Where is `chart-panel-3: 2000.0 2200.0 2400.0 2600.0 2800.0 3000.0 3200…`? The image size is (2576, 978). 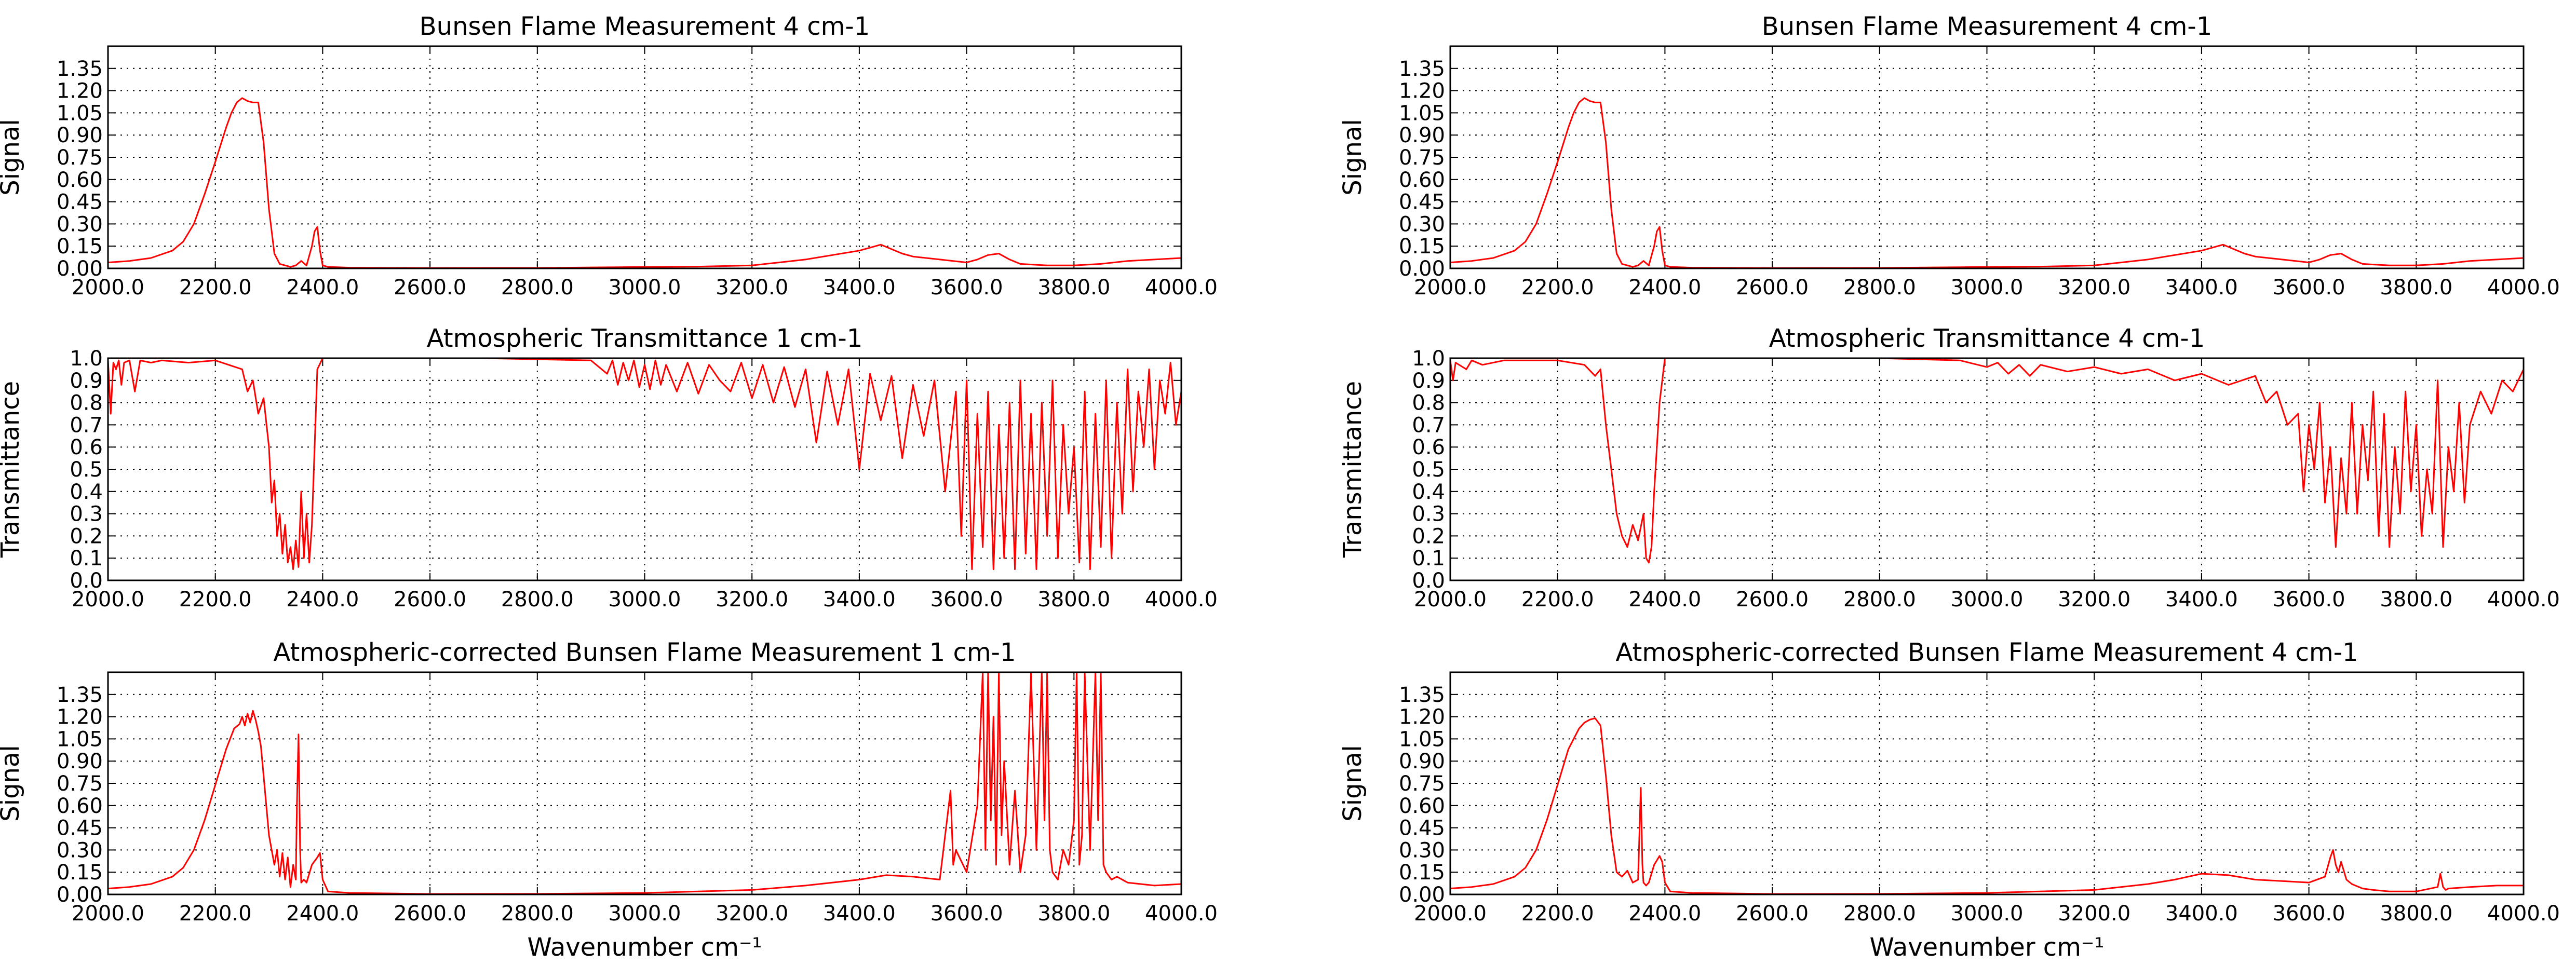 chart-panel-3: 2000.0 2200.0 2400.0 2600.0 2800.0 3000.0 3200… is located at coordinates (609, 468).